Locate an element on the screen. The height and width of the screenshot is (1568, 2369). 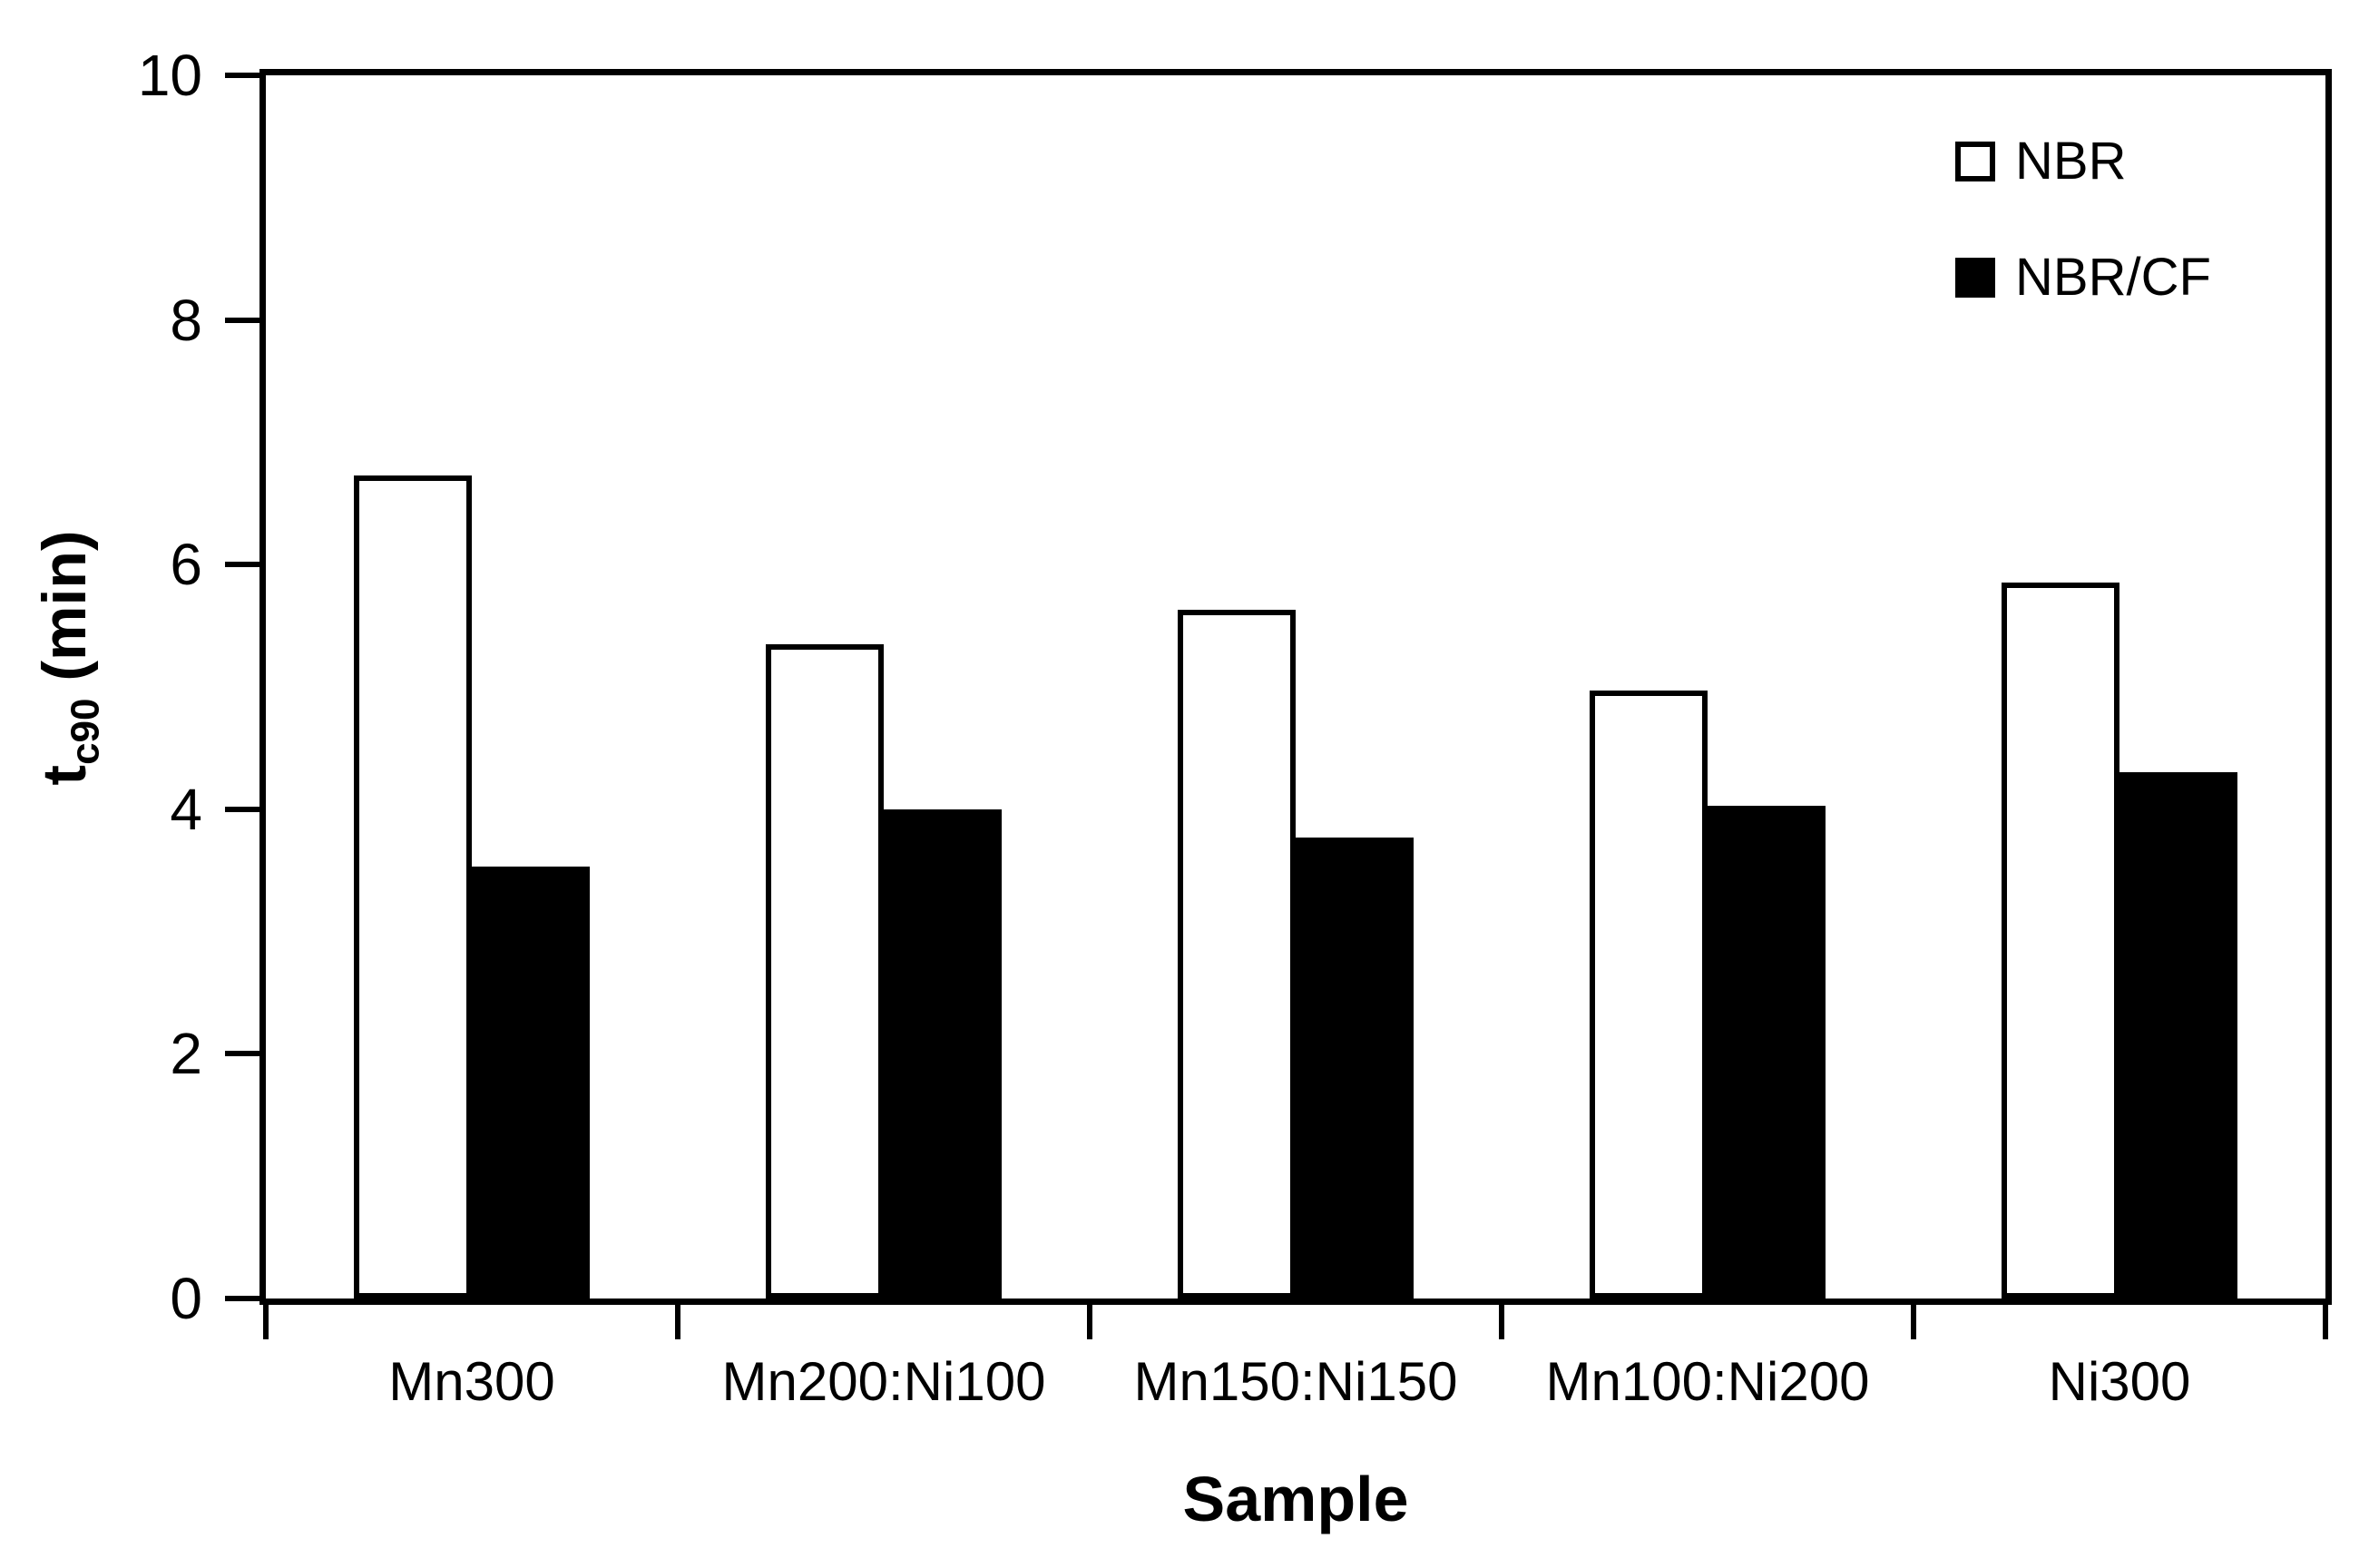
bar-nbr-cf-mn150-ni150 is located at coordinates (1355, 1068).